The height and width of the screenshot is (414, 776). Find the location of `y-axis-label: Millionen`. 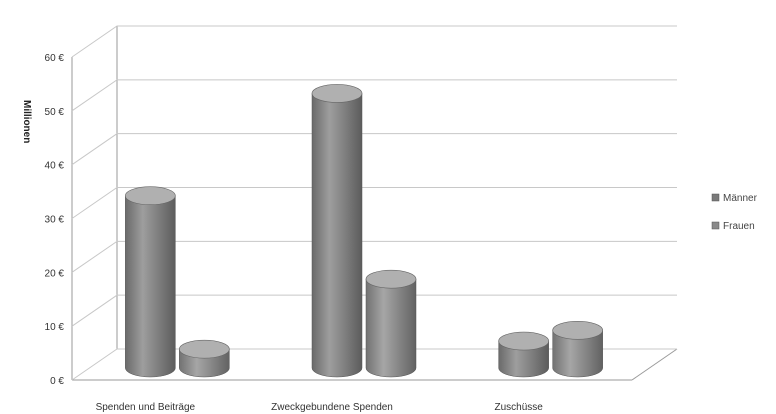

y-axis-label: Millionen is located at coordinates (26, 121).